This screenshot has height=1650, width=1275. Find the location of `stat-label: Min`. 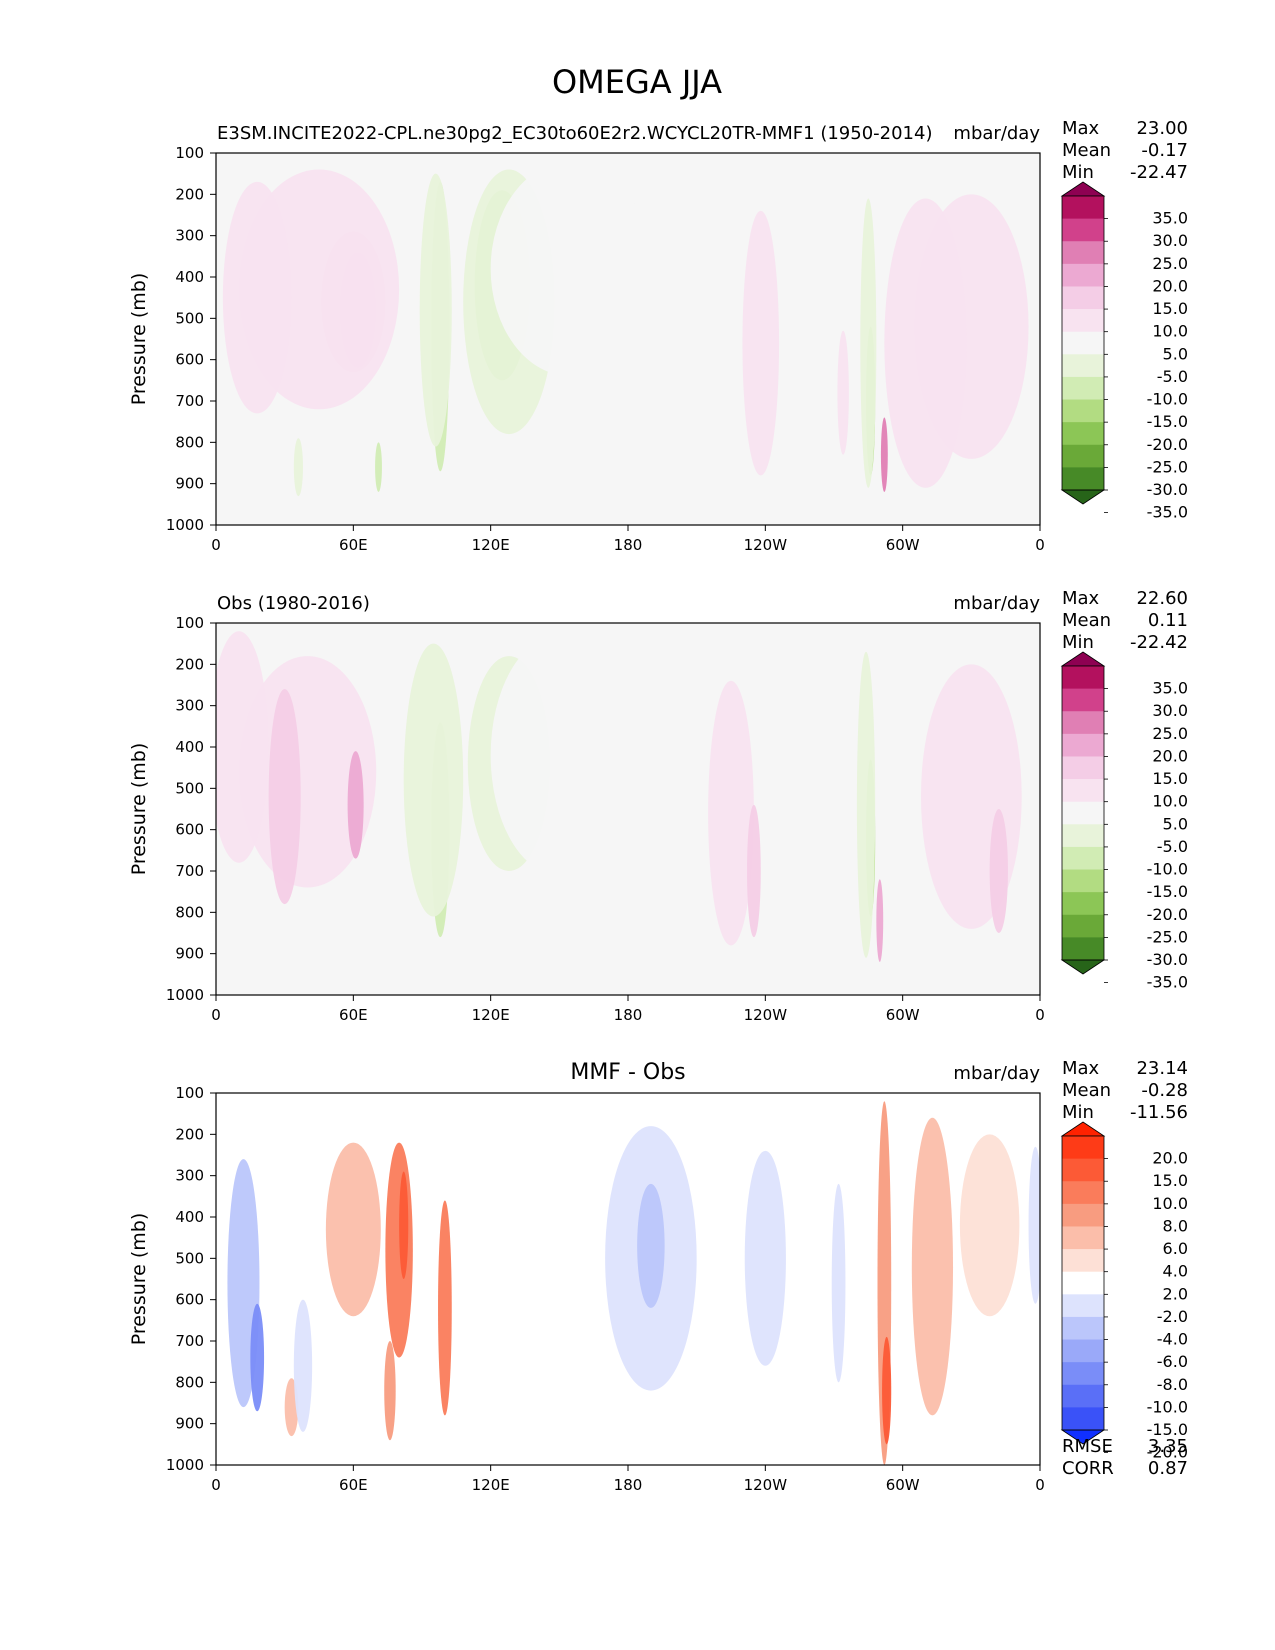

stat-label: Min is located at coordinates (1078, 172).